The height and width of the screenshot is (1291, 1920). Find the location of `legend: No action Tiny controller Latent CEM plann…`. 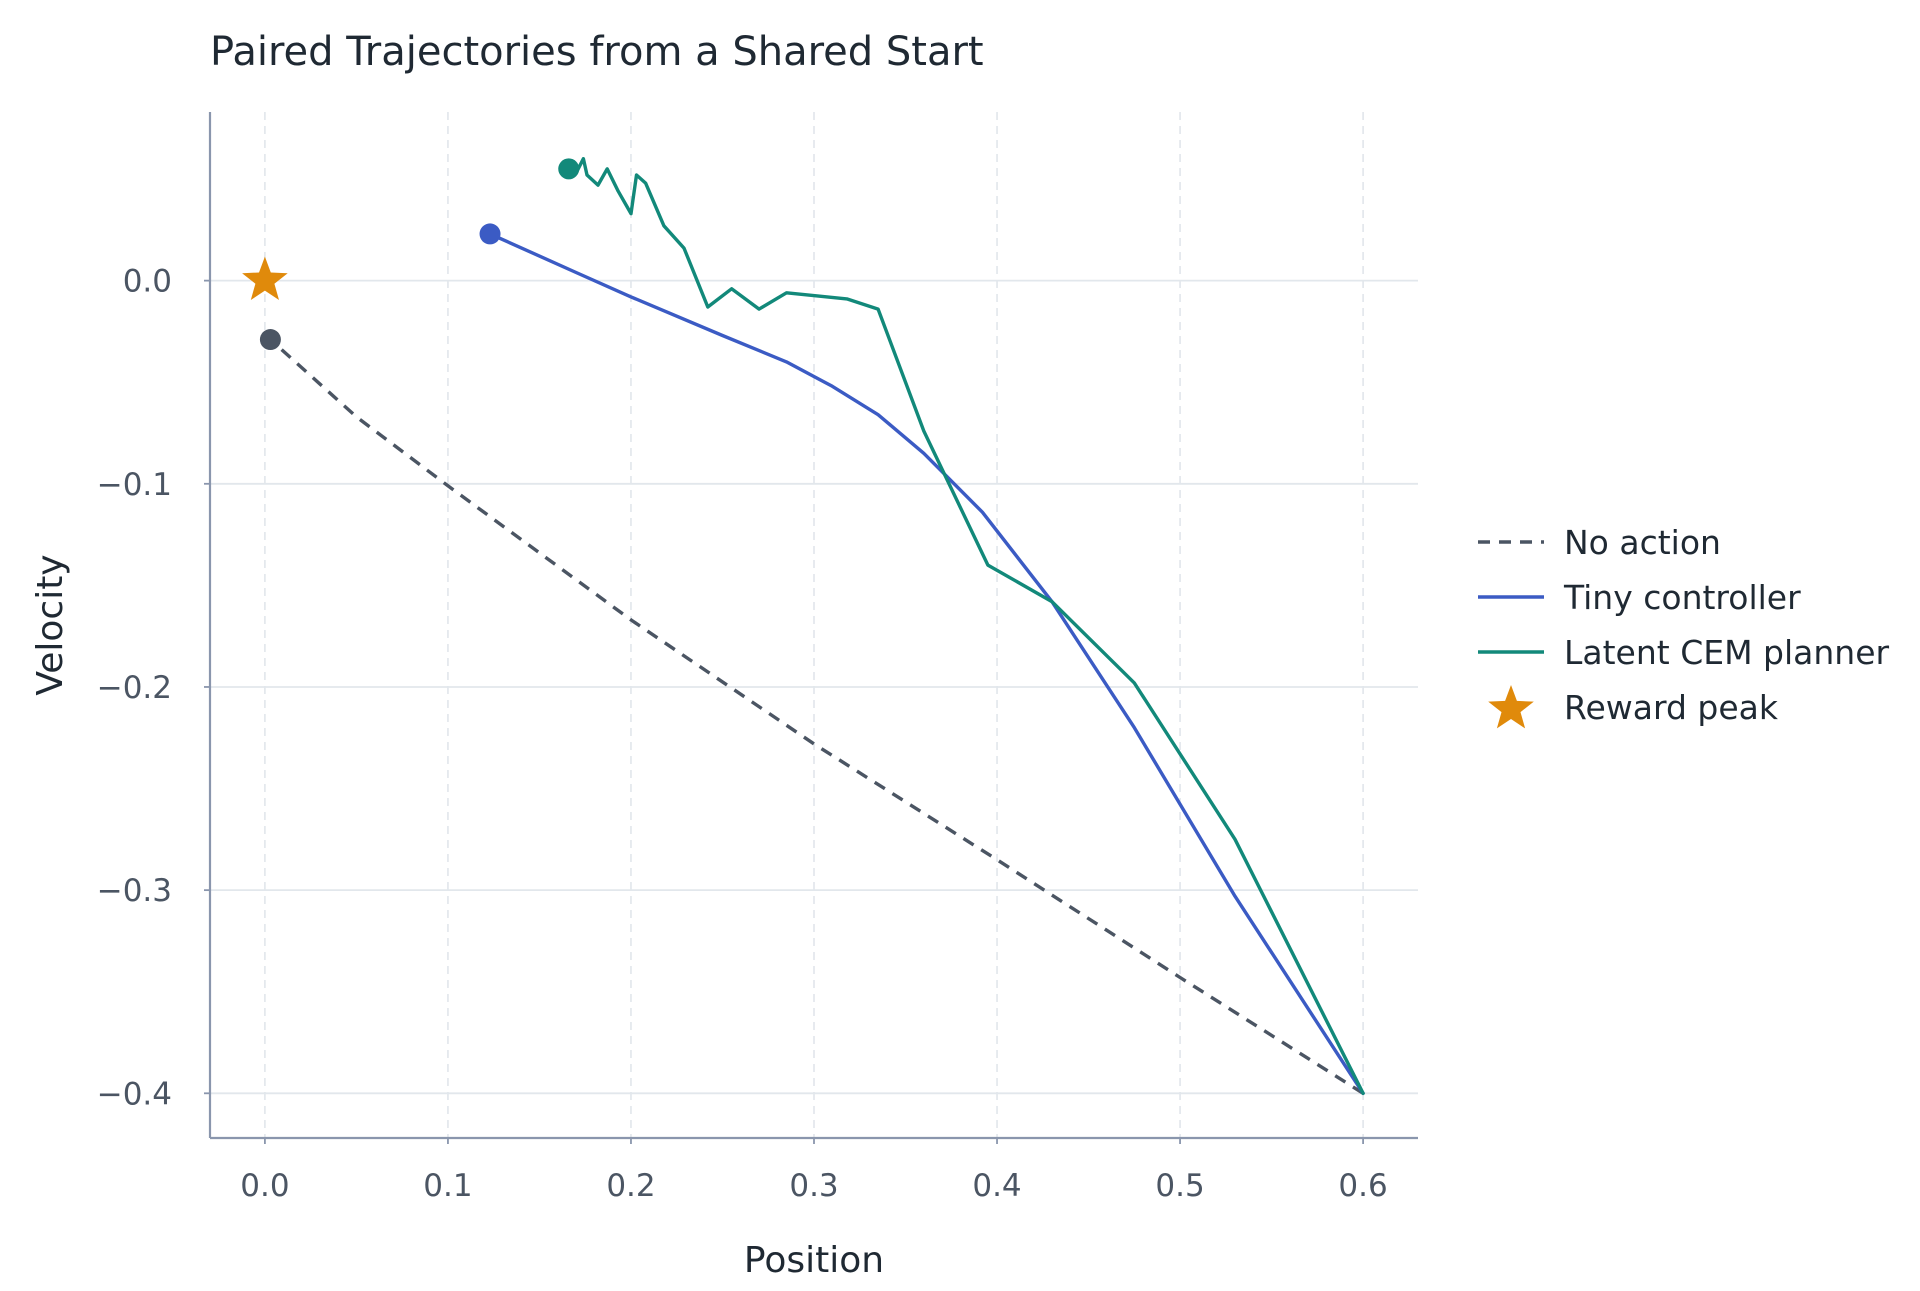

legend: No action Tiny controller Latent CEM plann… is located at coordinates (1684, 626).